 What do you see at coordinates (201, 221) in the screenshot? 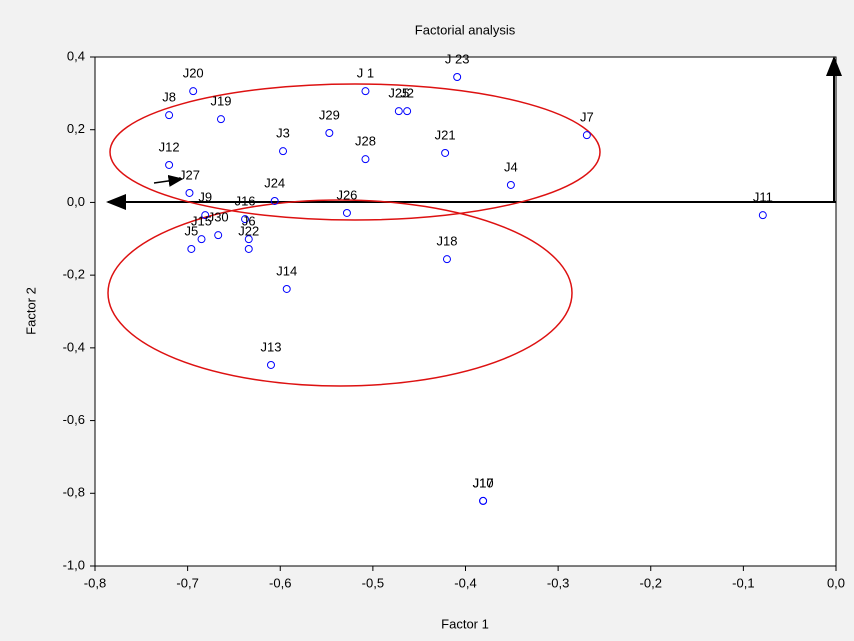
I see `point-label: J15` at bounding box center [201, 221].